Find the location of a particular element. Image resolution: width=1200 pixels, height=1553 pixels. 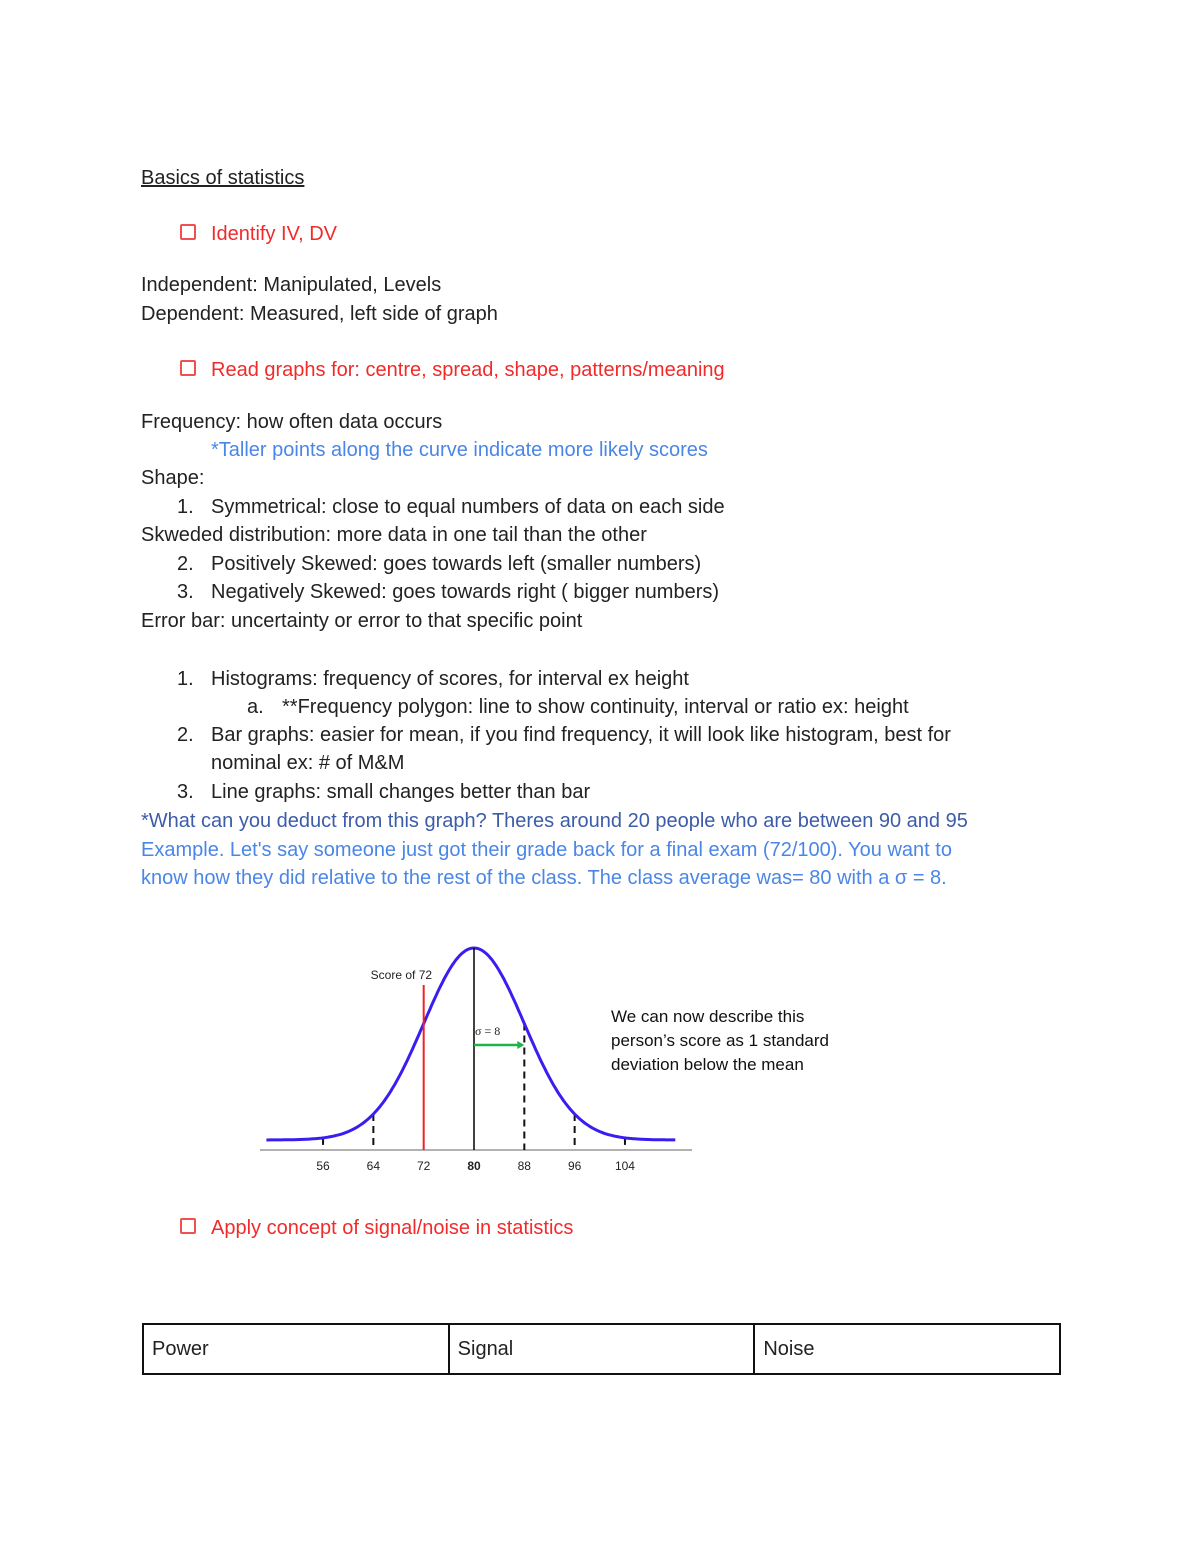

x-tick-label: 64 is located at coordinates (374, 1166).